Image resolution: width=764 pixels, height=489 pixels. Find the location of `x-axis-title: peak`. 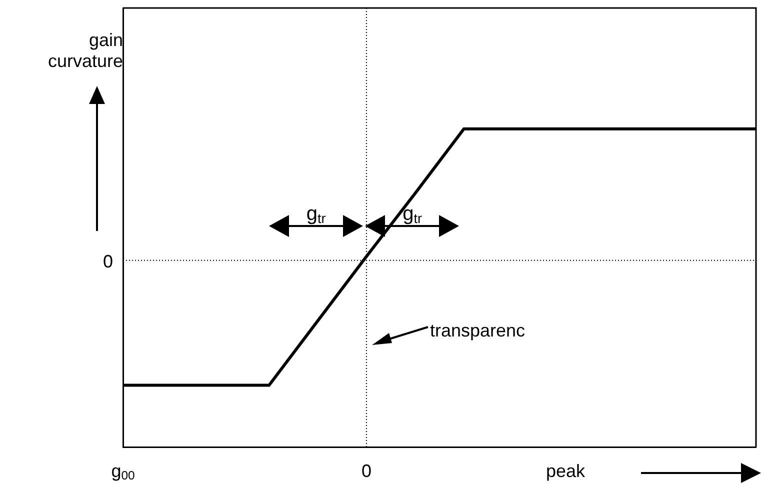

x-axis-title: peak is located at coordinates (566, 471).